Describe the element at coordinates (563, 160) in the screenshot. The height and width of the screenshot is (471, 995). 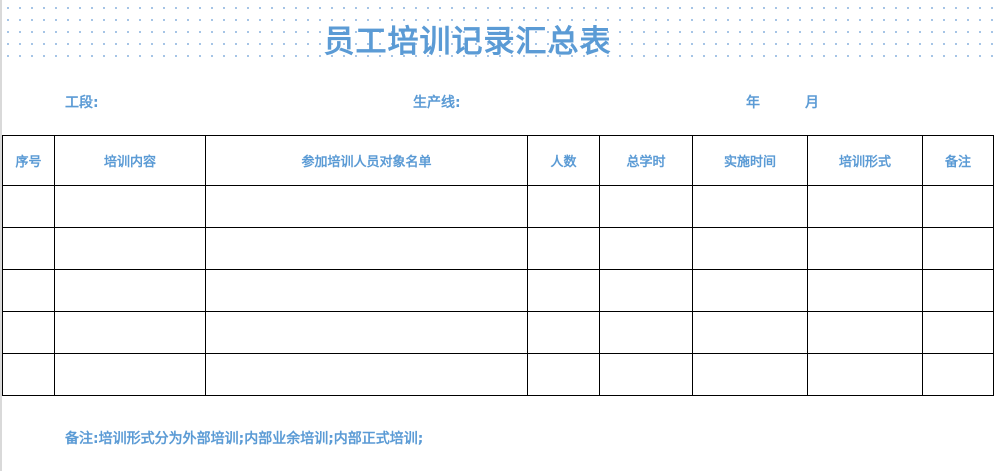
I see `header-count: 人数` at that location.